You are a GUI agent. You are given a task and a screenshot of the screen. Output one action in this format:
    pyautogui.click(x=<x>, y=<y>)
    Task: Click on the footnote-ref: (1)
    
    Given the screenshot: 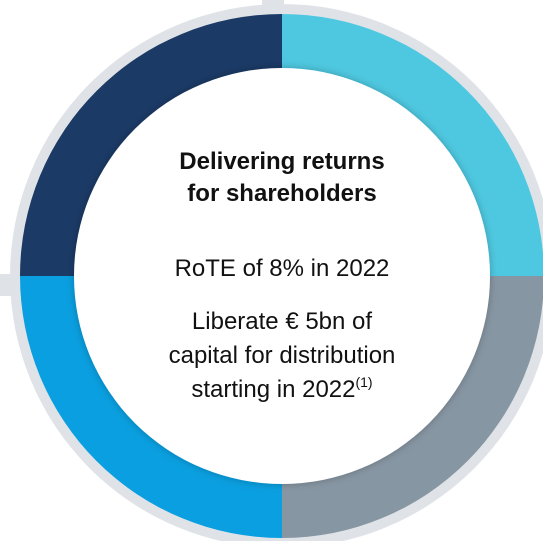 What is the action you would take?
    pyautogui.click(x=363, y=382)
    